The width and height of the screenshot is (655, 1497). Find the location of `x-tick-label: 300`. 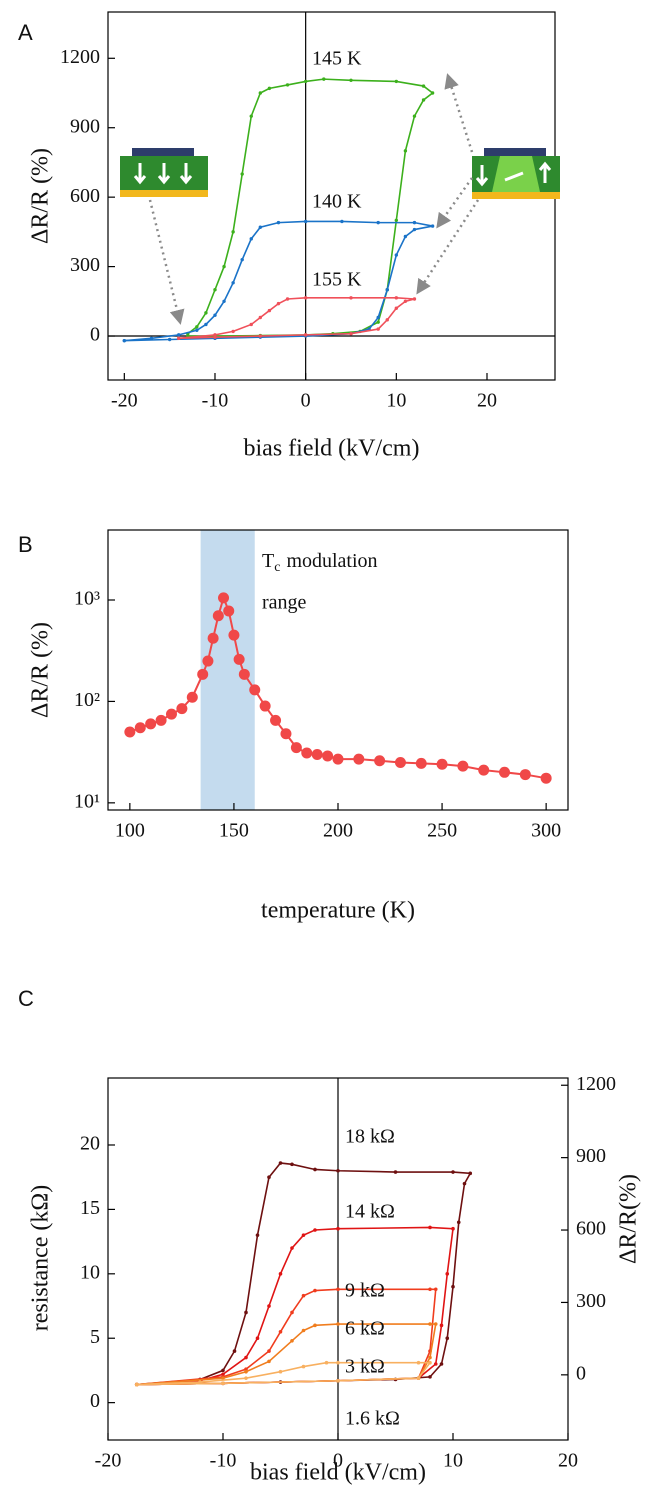

x-tick-label: 300 is located at coordinates (546, 831).